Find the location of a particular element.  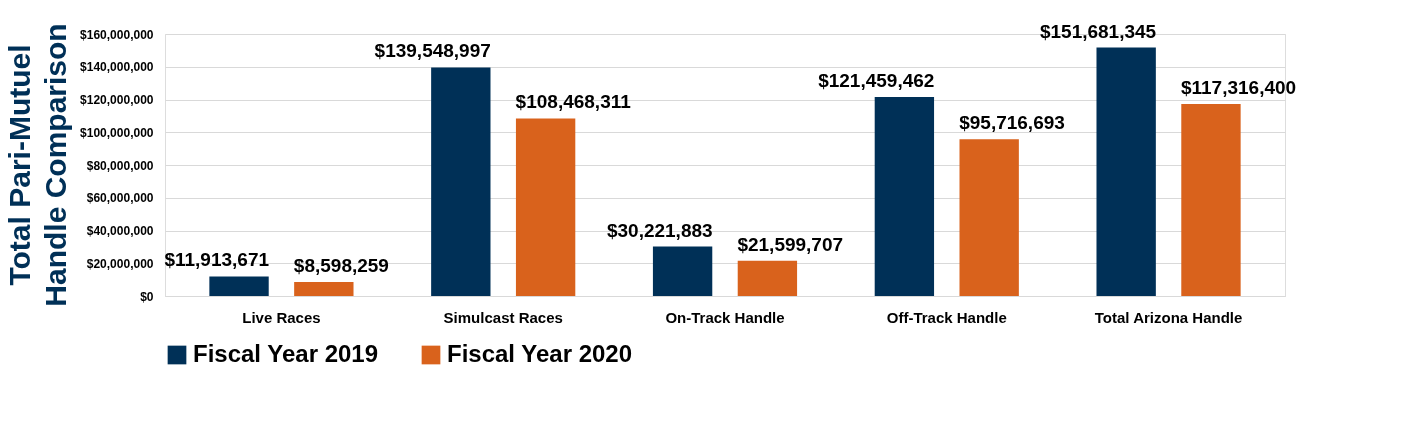

legend-label: Fiscal Year 2020 is located at coordinates (540, 353).